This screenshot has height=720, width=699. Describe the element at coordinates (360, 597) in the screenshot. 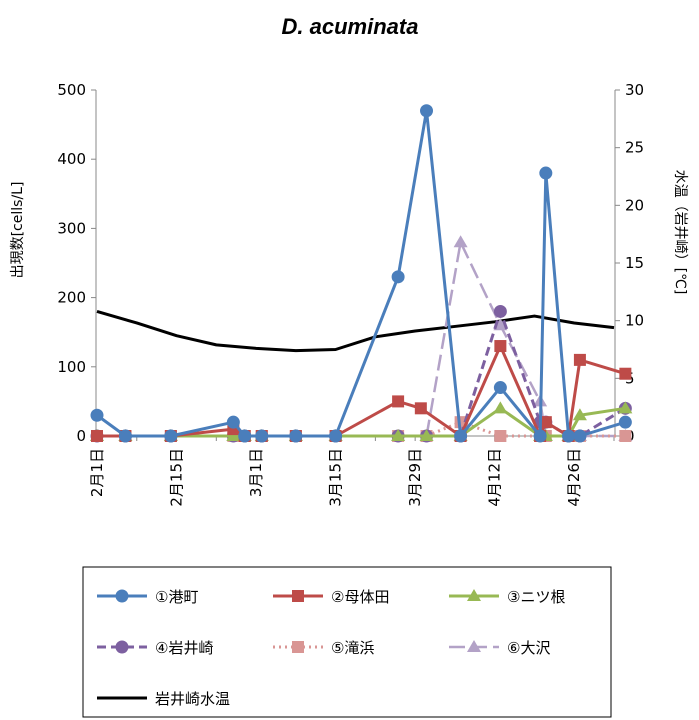

I see `legend-label: ②母体田` at that location.